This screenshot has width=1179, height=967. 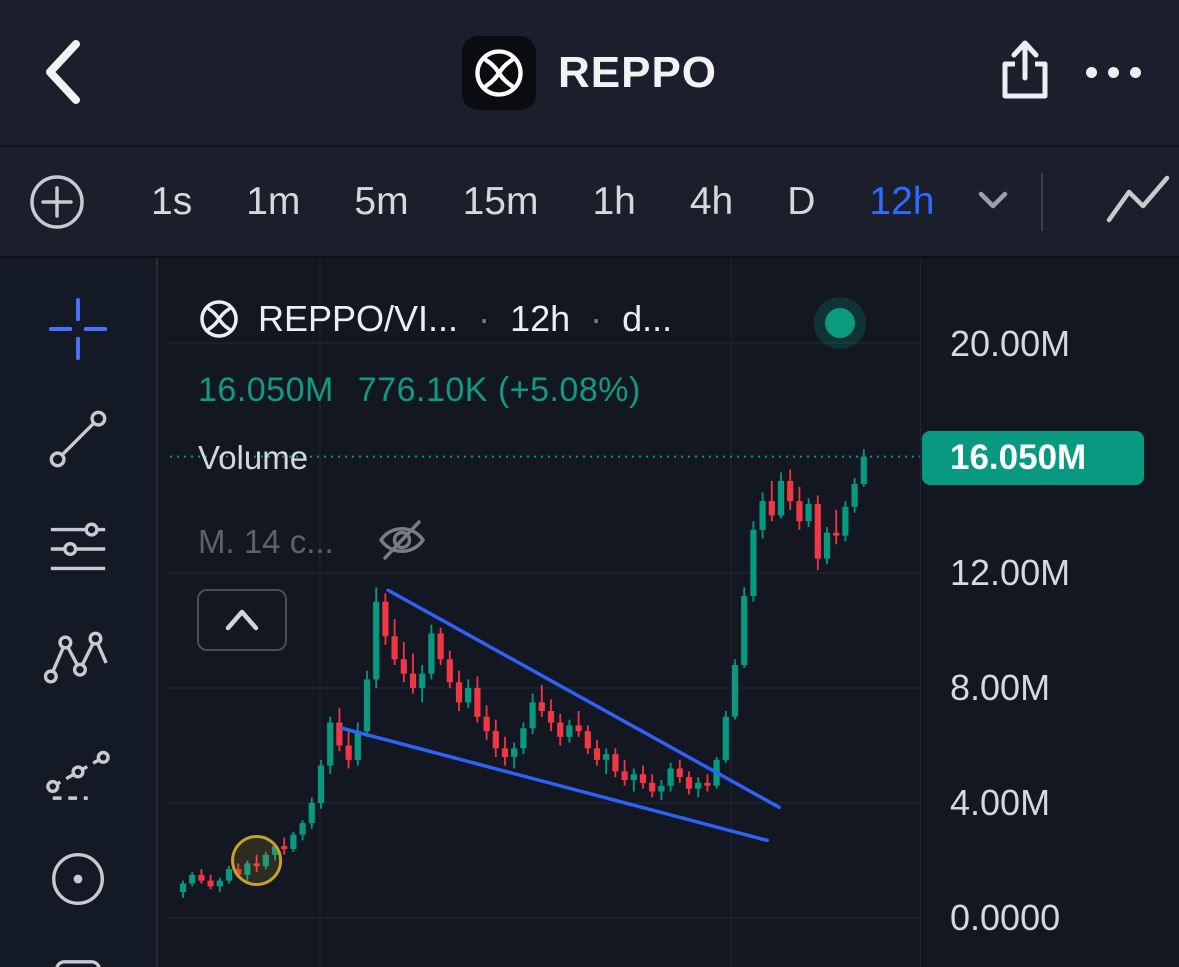 What do you see at coordinates (1138, 199) in the screenshot?
I see `line-chart-icon` at bounding box center [1138, 199].